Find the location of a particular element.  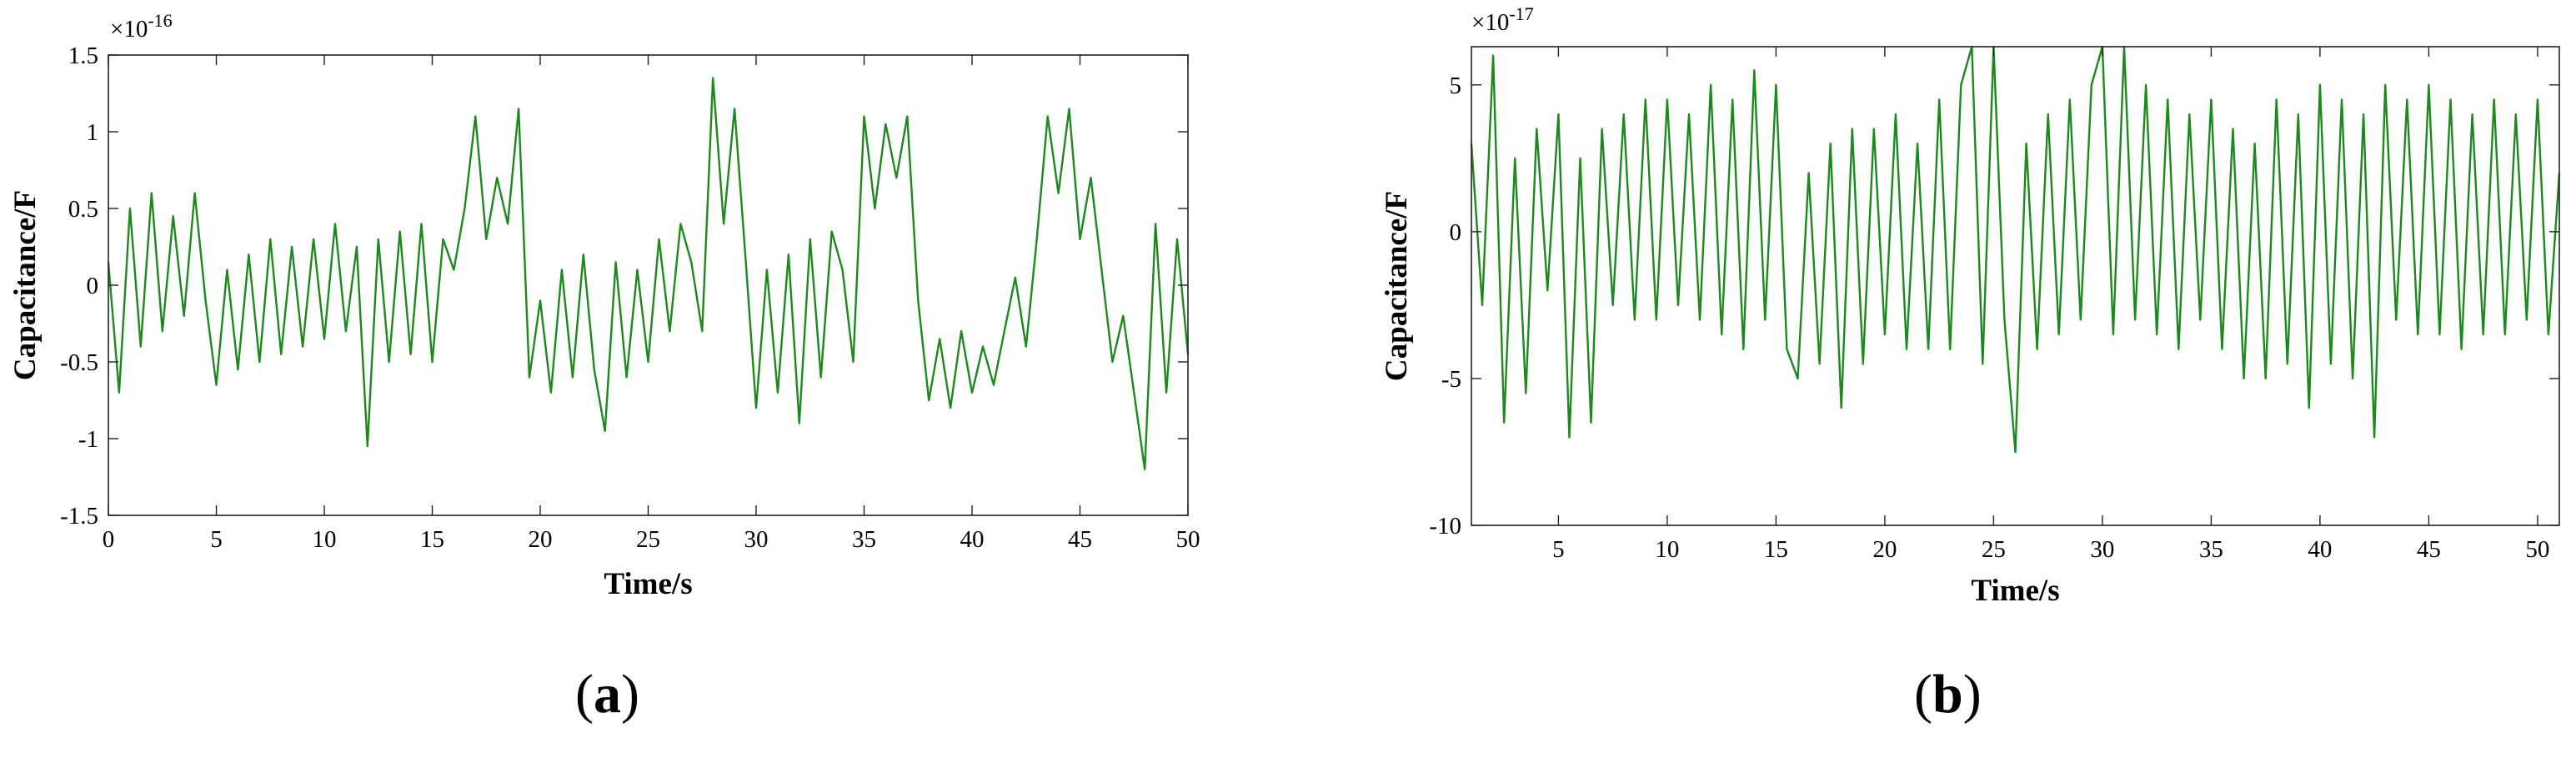

y-exponent-label: ×10⁻¹⁷ is located at coordinates (1502, 19).